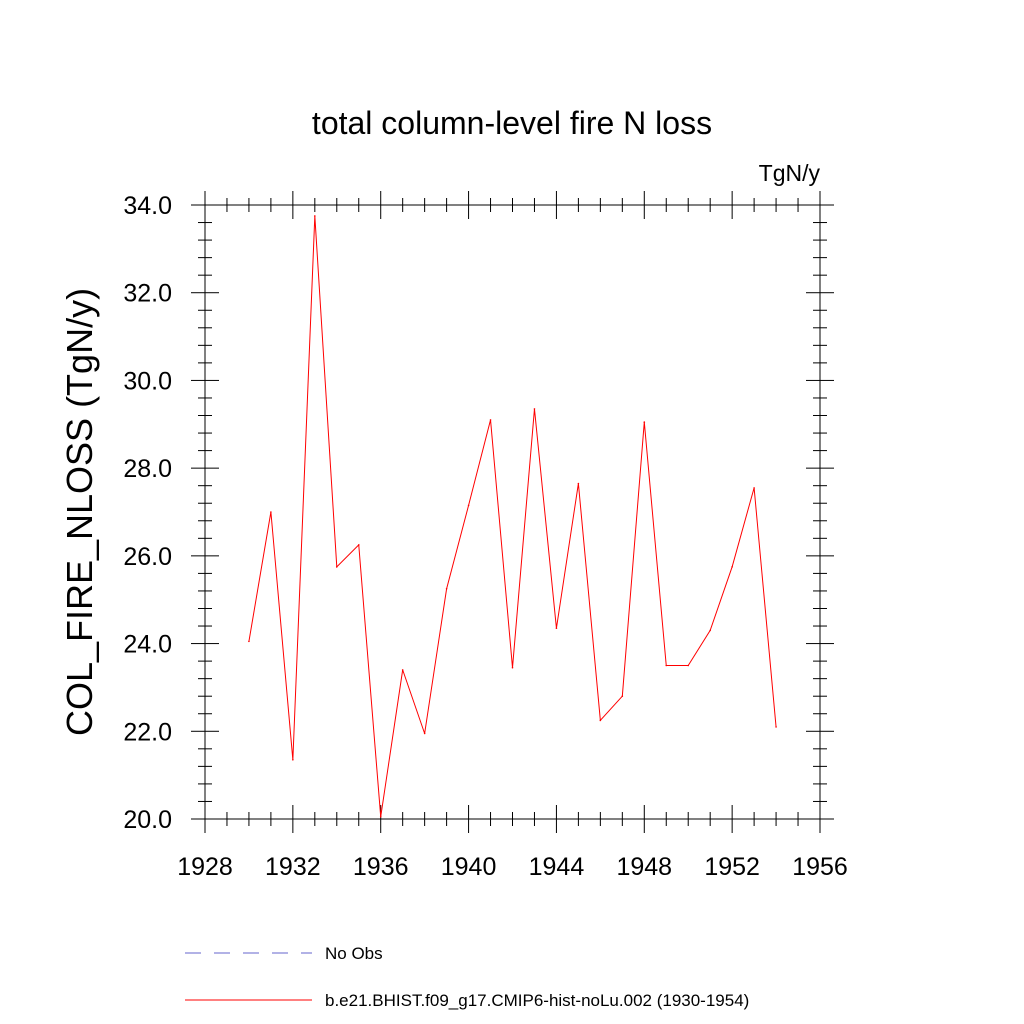 Image resolution: width=1024 pixels, height=1024 pixels. I want to click on y-tick-label: 34.0, so click(147, 206).